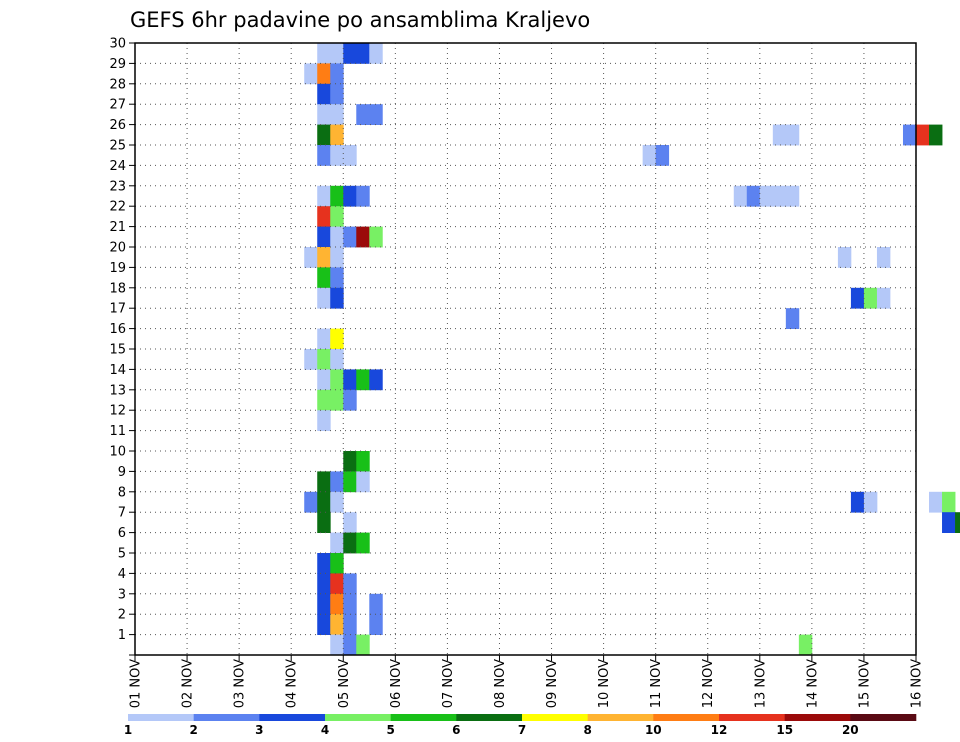 Image resolution: width=960 pixels, height=742 pixels. Describe the element at coordinates (122, 492) in the screenshot. I see `y-tick-label: 8` at that location.